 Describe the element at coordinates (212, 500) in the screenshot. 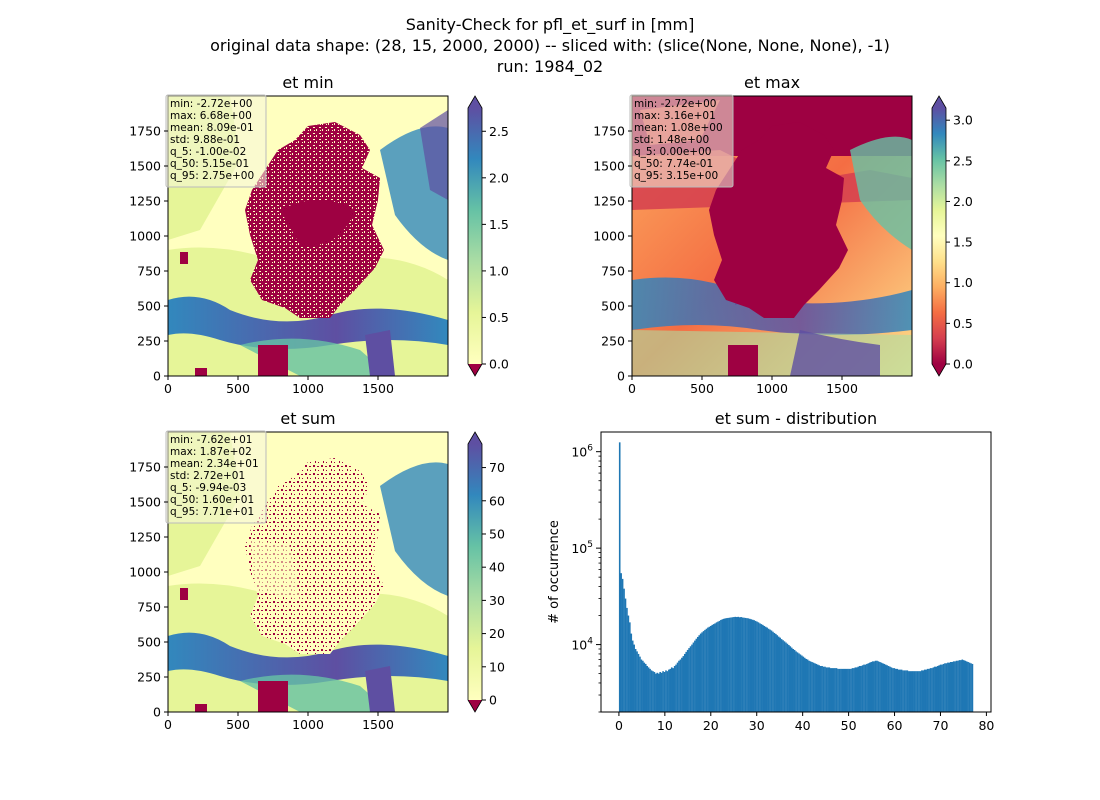

I see `stat-line: q_50: 1.60e+01` at that location.